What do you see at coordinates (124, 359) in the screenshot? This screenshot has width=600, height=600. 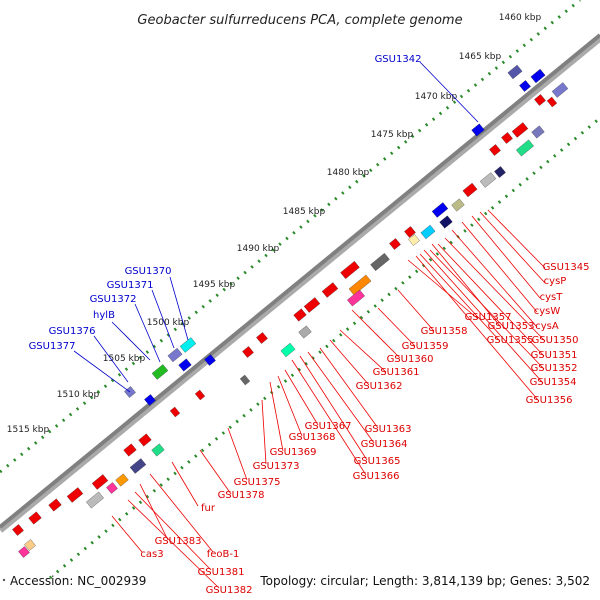 I see `kbp-label: 1505 kbp` at bounding box center [124, 359].